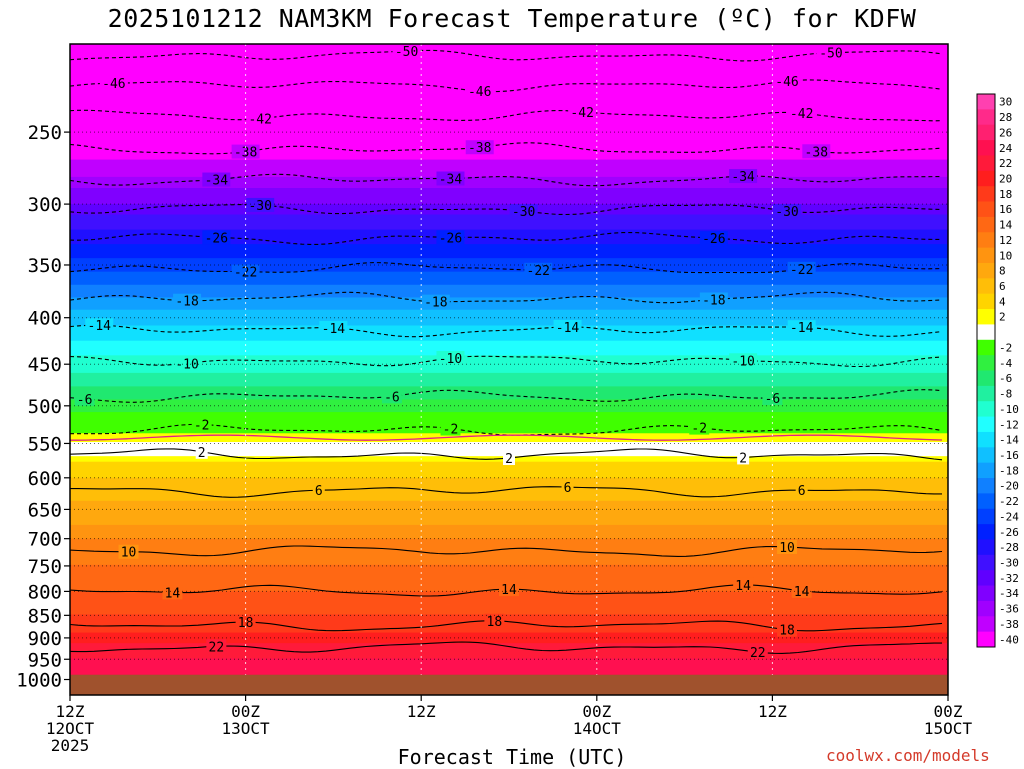 The width and height of the screenshot is (1024, 769). What do you see at coordinates (509, 459) in the screenshot?
I see `contour-label: 2` at bounding box center [509, 459].